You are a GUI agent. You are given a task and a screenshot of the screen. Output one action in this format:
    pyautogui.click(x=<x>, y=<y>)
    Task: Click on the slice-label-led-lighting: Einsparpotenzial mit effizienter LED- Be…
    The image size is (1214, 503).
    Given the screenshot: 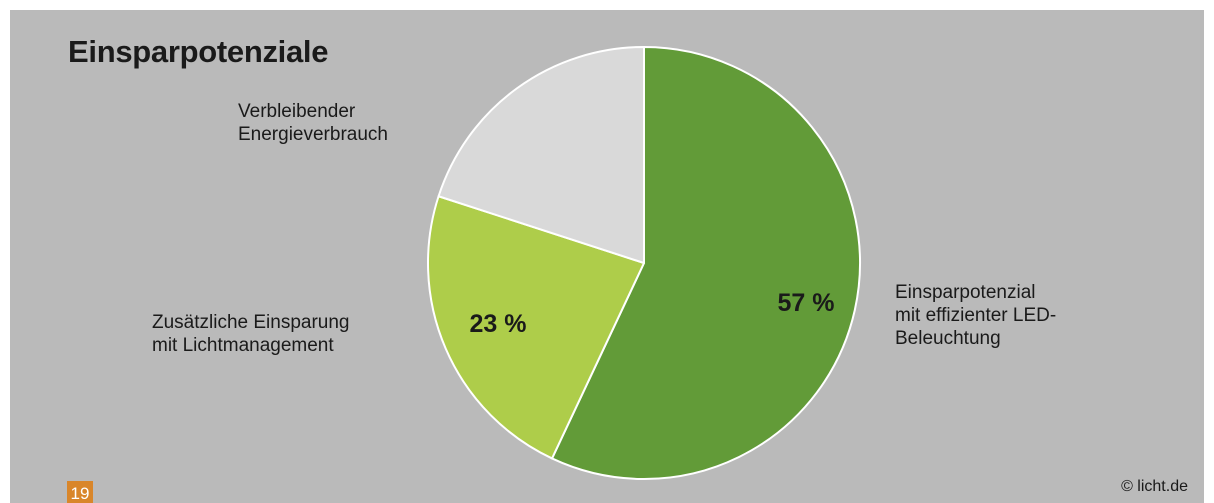 What is the action you would take?
    pyautogui.click(x=976, y=315)
    